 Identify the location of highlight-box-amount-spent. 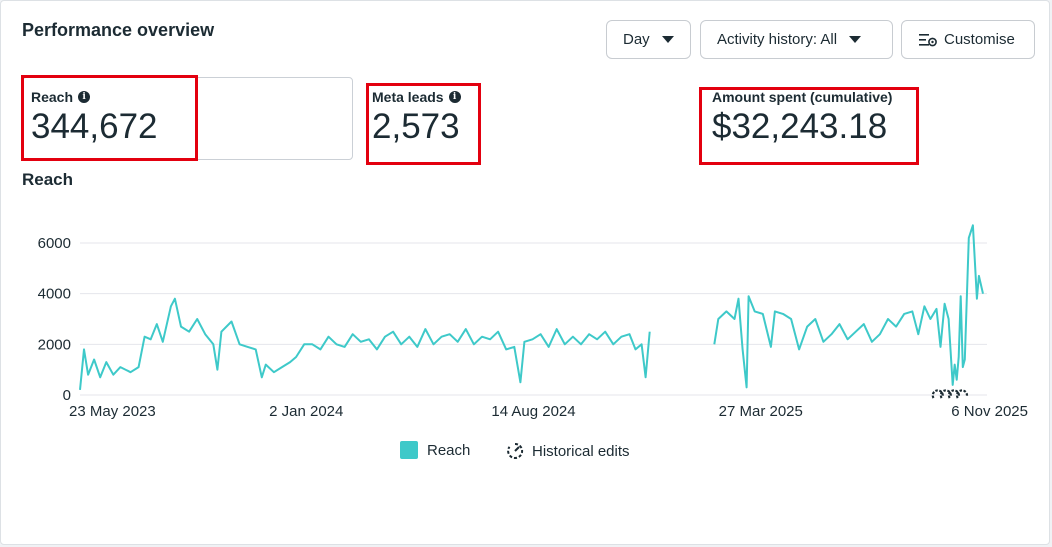
(809, 126).